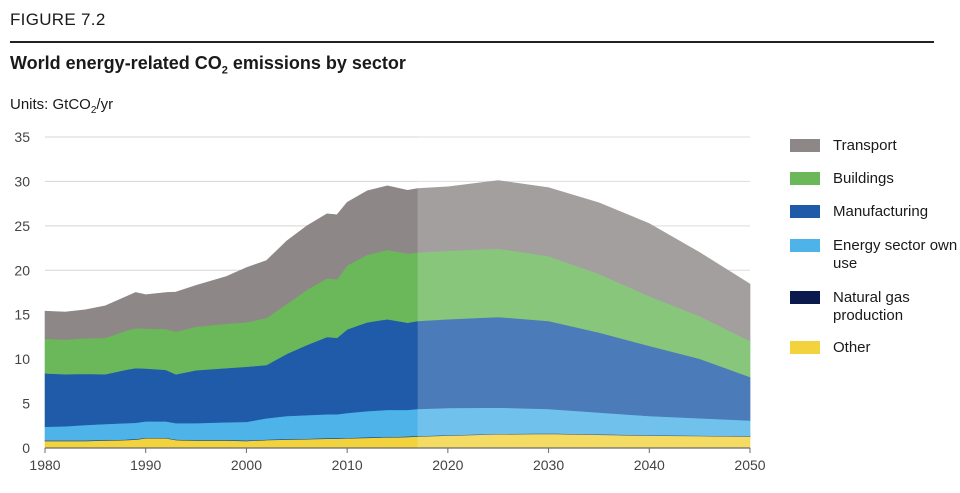  What do you see at coordinates (649, 465) in the screenshot?
I see `x-tick-label-2040: 2040` at bounding box center [649, 465].